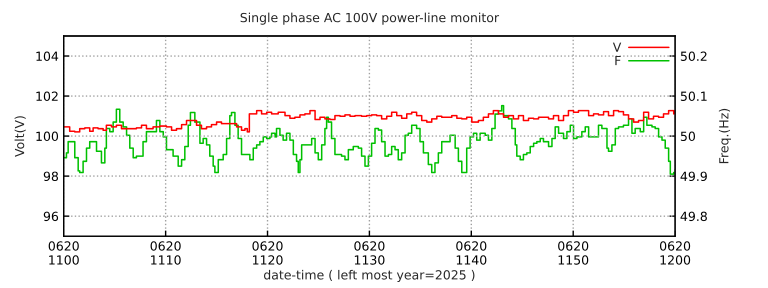 The image size is (768, 288). I want to click on chart-title: Single phase AC 100V power-line monitor, so click(370, 18).